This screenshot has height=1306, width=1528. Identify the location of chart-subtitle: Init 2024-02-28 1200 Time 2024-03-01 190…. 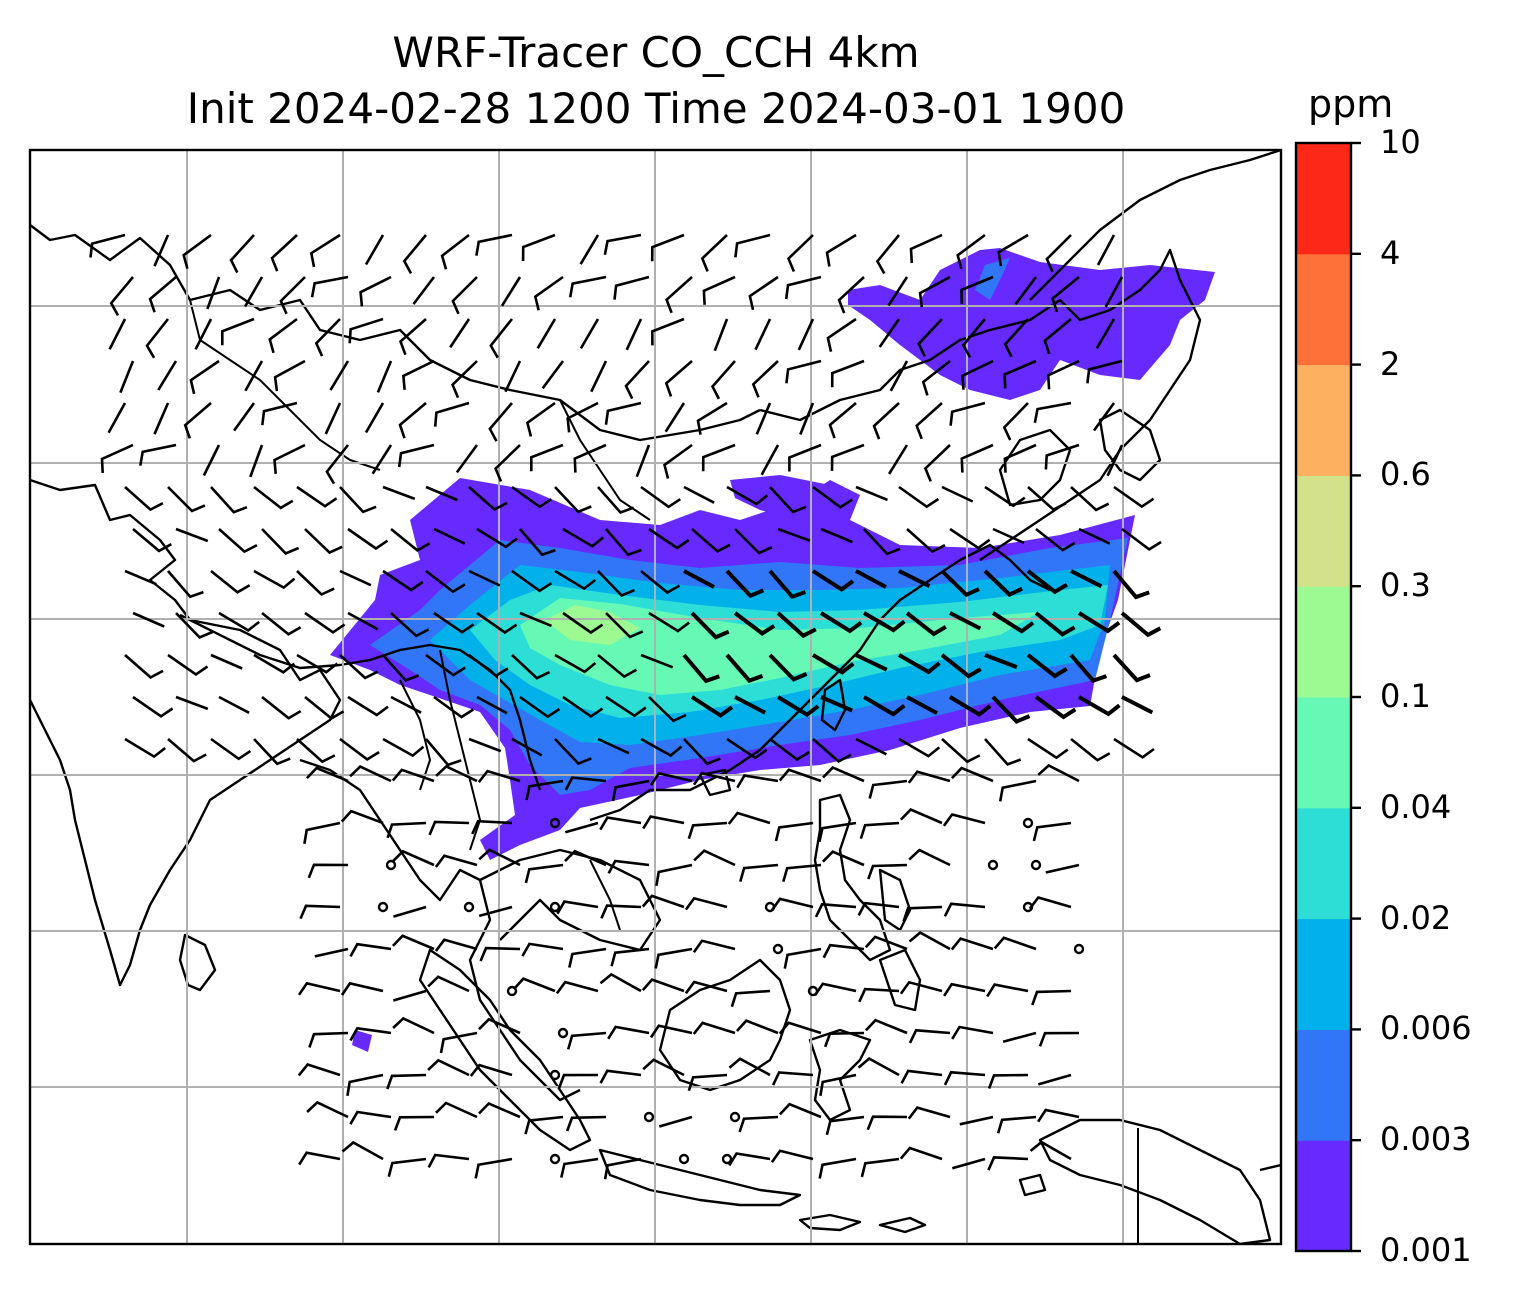
(656, 108).